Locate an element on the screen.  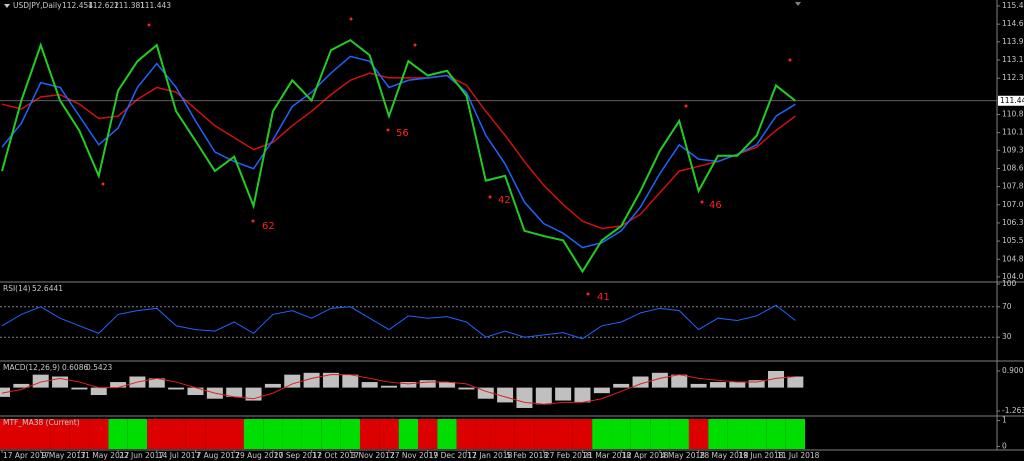
x-tick-label: 17 Apr 2017 is located at coordinates (26, 455).